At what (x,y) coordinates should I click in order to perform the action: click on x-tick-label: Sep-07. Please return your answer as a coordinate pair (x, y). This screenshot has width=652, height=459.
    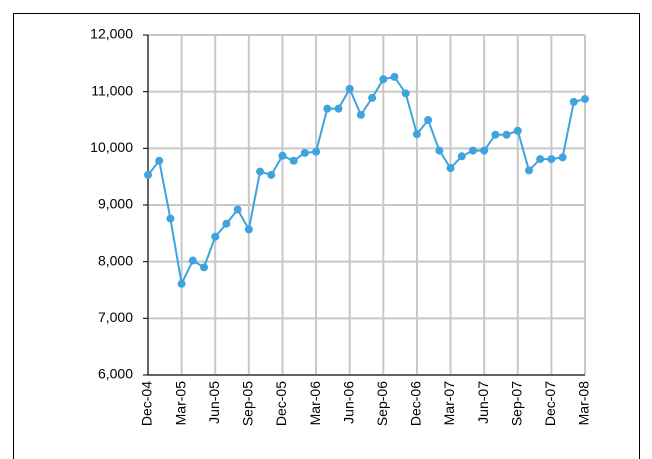
    Looking at the image, I should click on (516, 403).